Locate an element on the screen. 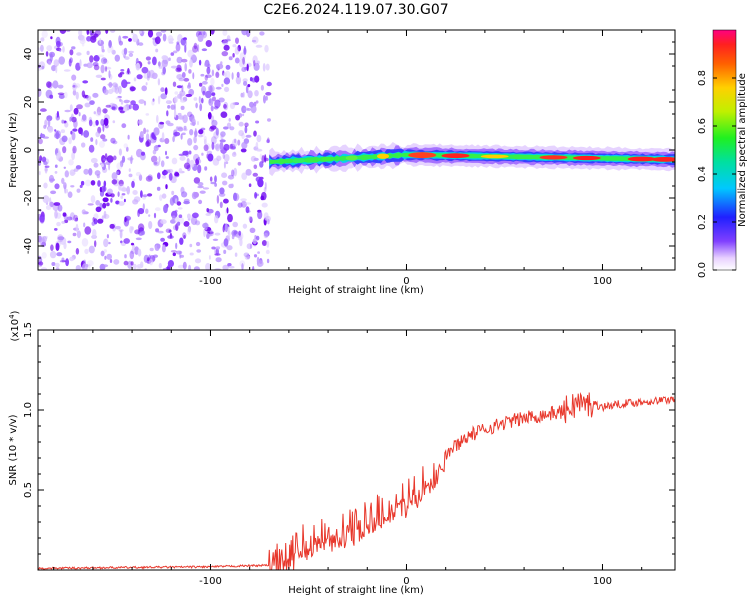  signal-peak is located at coordinates (494, 156).